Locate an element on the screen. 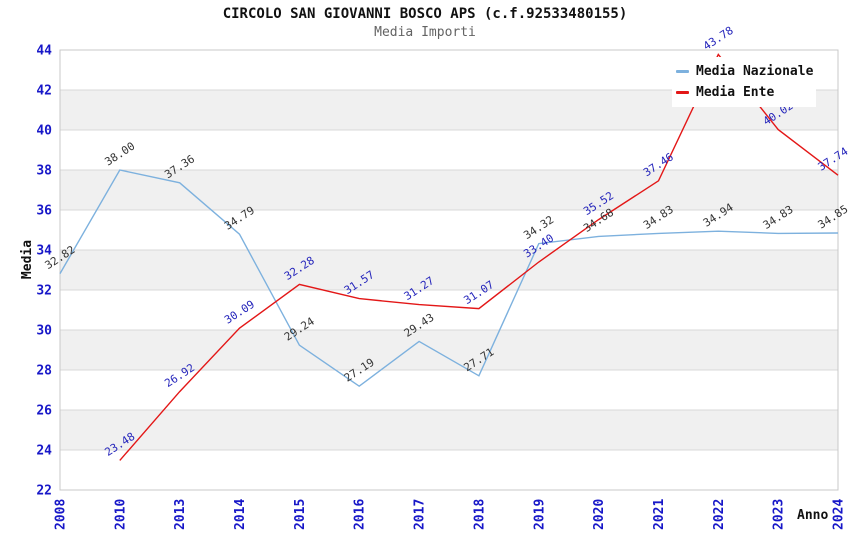 This screenshot has width=850, height=550. x-tick-label: 2014 is located at coordinates (240, 514).